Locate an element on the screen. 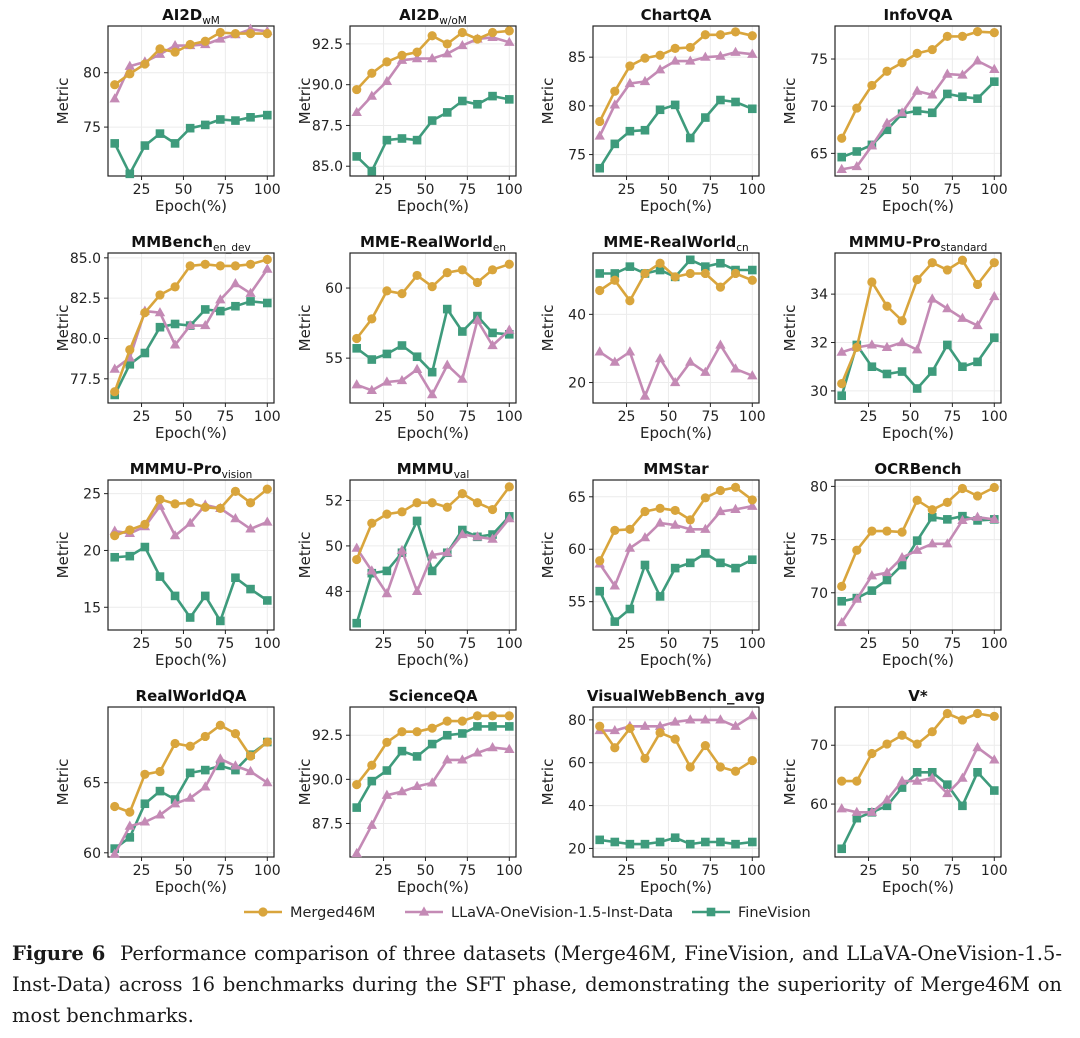 Image resolution: width=1080 pixels, height=1038 pixels. chart-title: ScienceQA is located at coordinates (433, 696).